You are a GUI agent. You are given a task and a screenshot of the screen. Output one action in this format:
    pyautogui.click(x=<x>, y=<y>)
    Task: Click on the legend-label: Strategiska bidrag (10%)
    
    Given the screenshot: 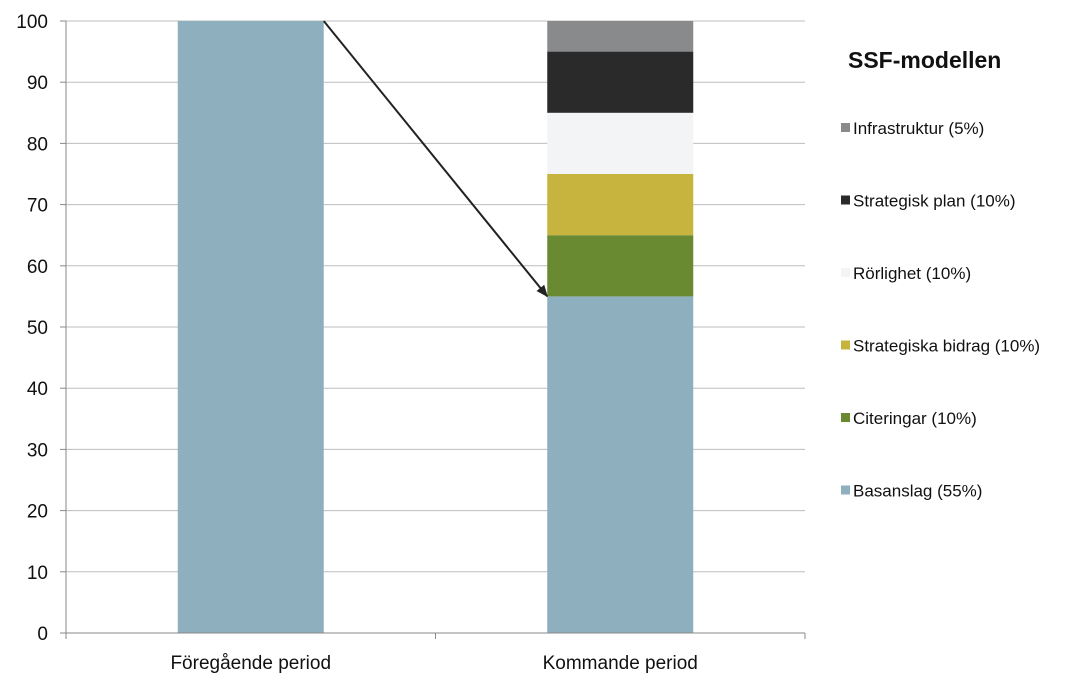 What is the action you would take?
    pyautogui.click(x=946, y=346)
    